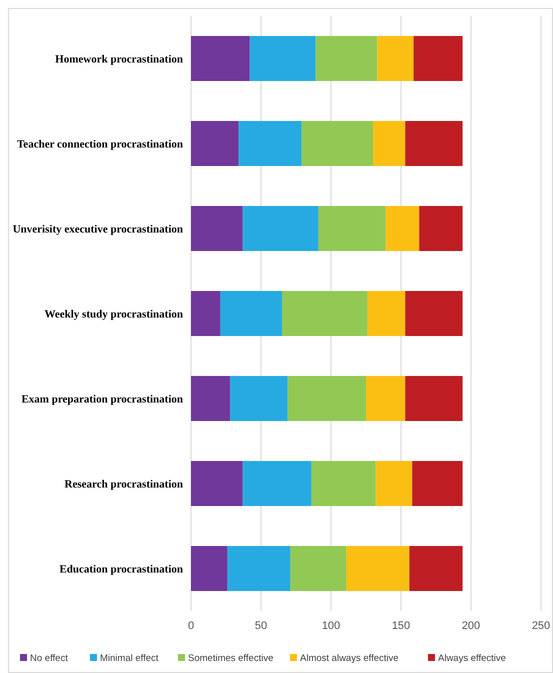 The height and width of the screenshot is (673, 553). Describe the element at coordinates (401, 626) in the screenshot. I see `x-tick-label: 150` at that location.